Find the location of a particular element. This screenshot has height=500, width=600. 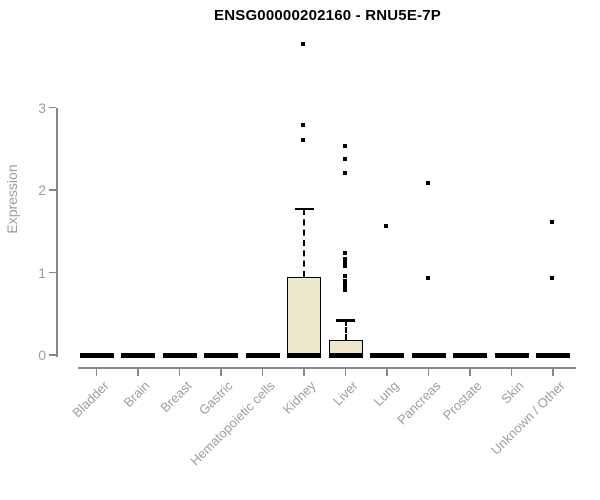

whisker-cap-kidney is located at coordinates (304, 209).